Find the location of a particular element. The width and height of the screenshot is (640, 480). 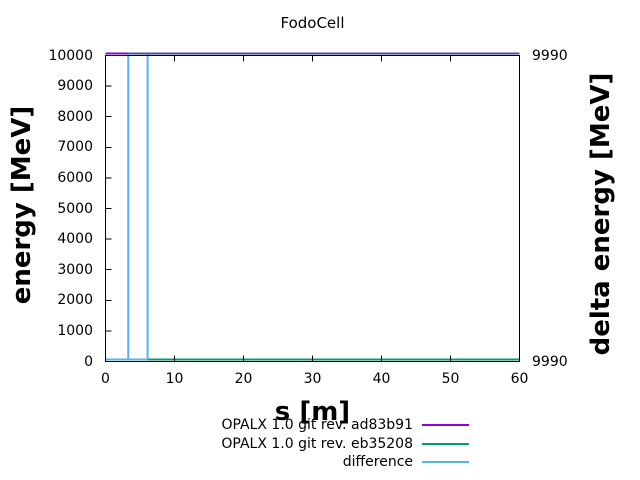

y-tick-label: 6000 is located at coordinates (75, 177).